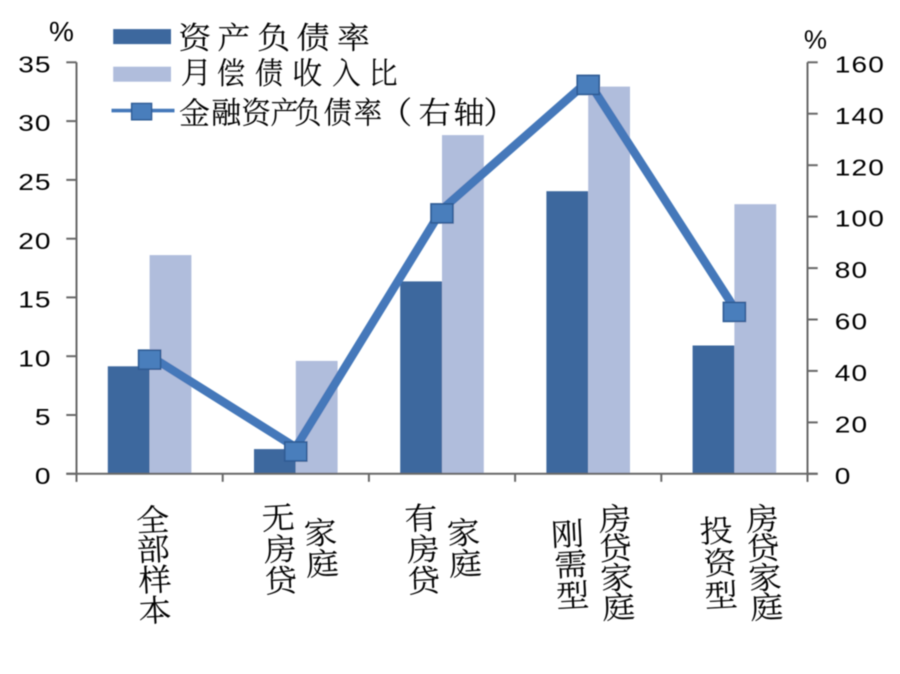  I want to click on svg-text: 25, so click(34, 182).